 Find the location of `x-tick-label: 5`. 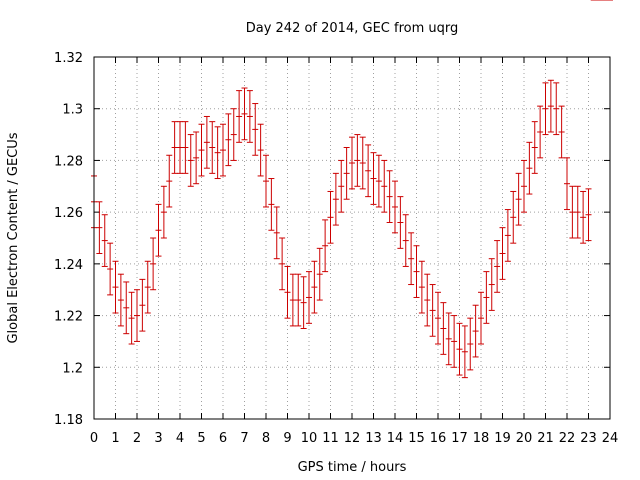

x-tick-label: 5 is located at coordinates (201, 438).